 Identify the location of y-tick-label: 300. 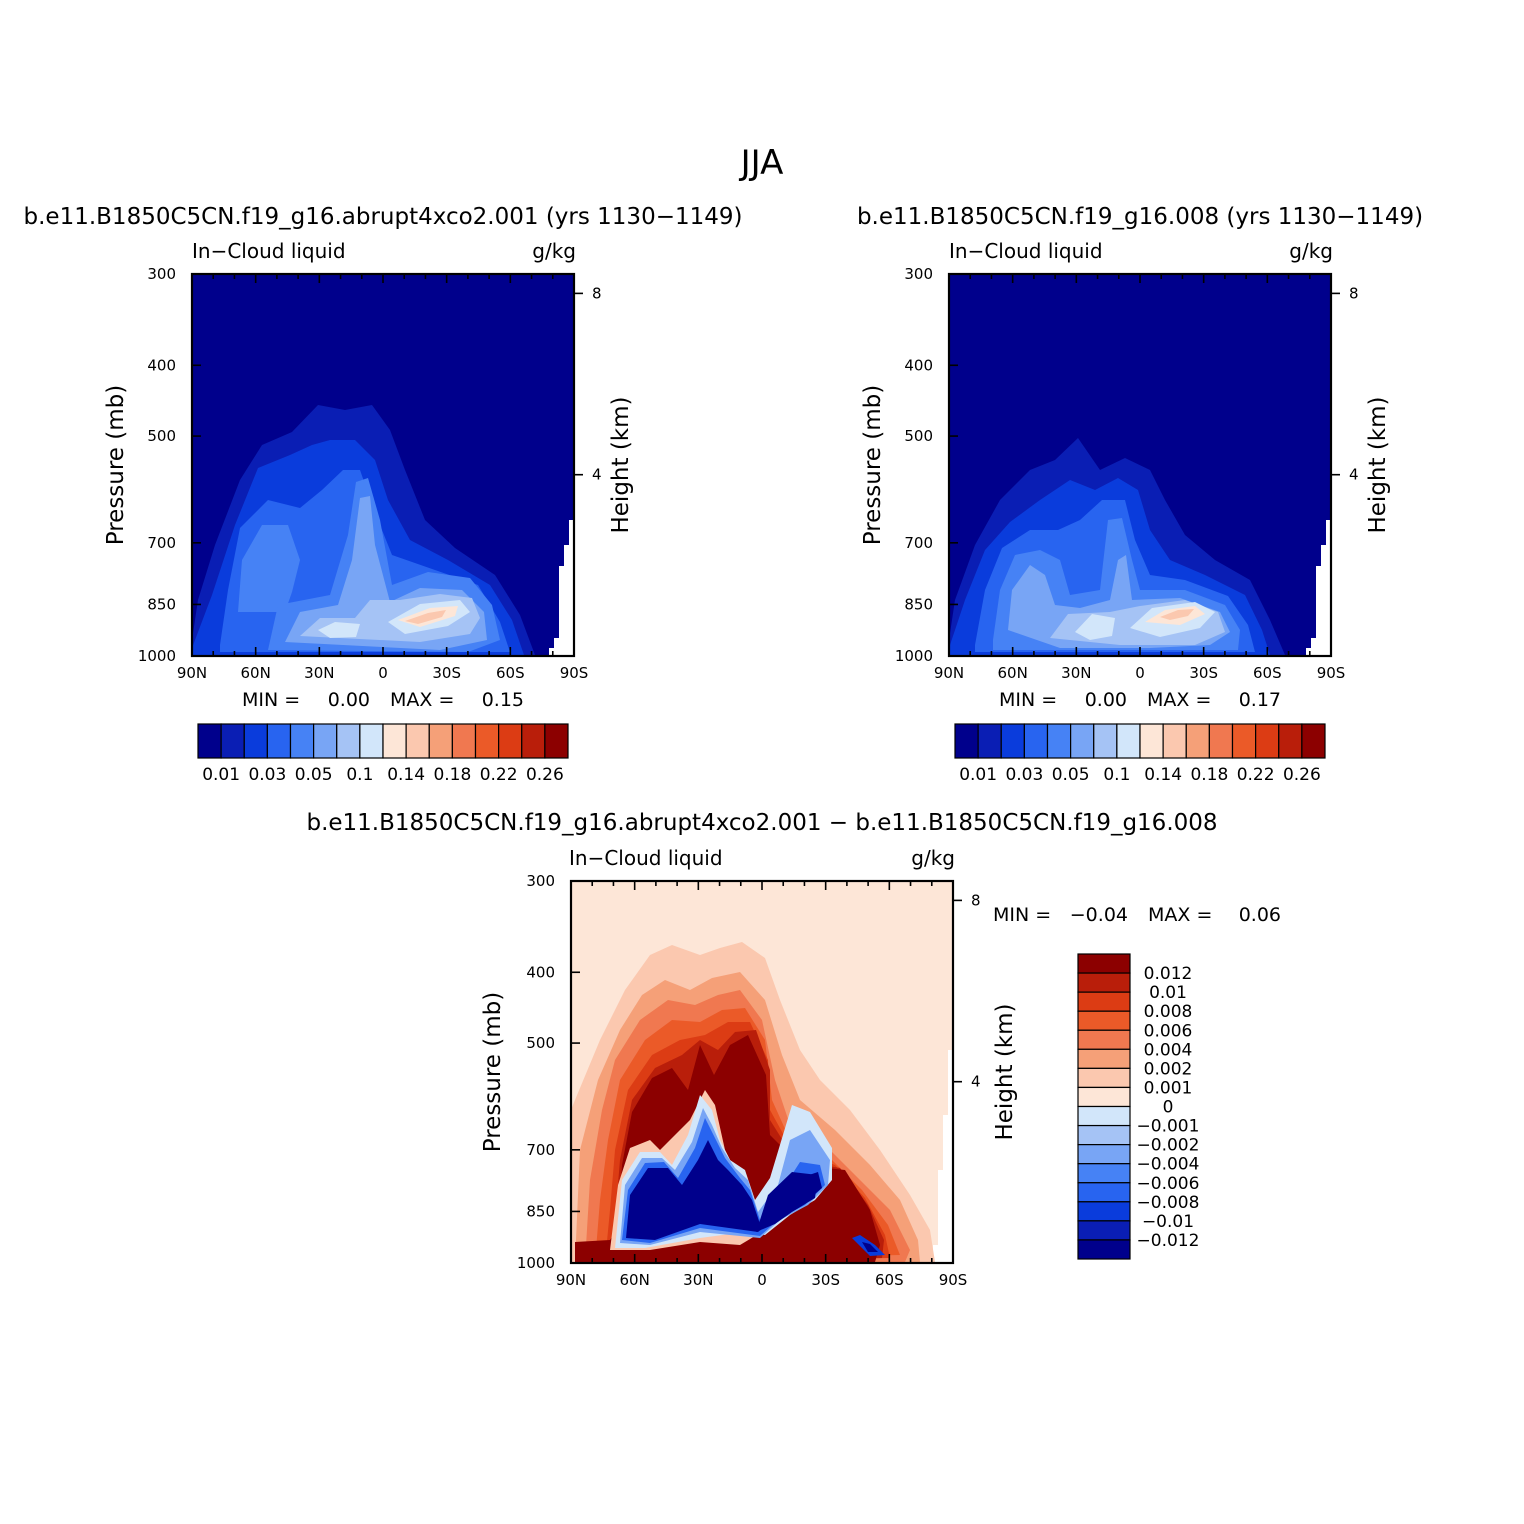
(540, 881).